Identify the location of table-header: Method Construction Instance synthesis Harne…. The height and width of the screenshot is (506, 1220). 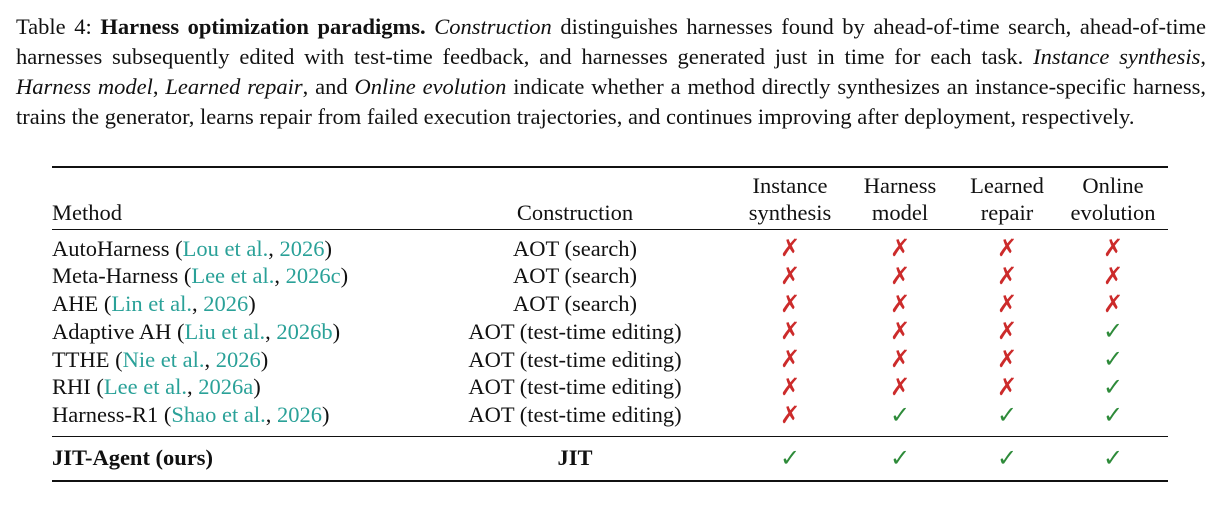
(610, 198).